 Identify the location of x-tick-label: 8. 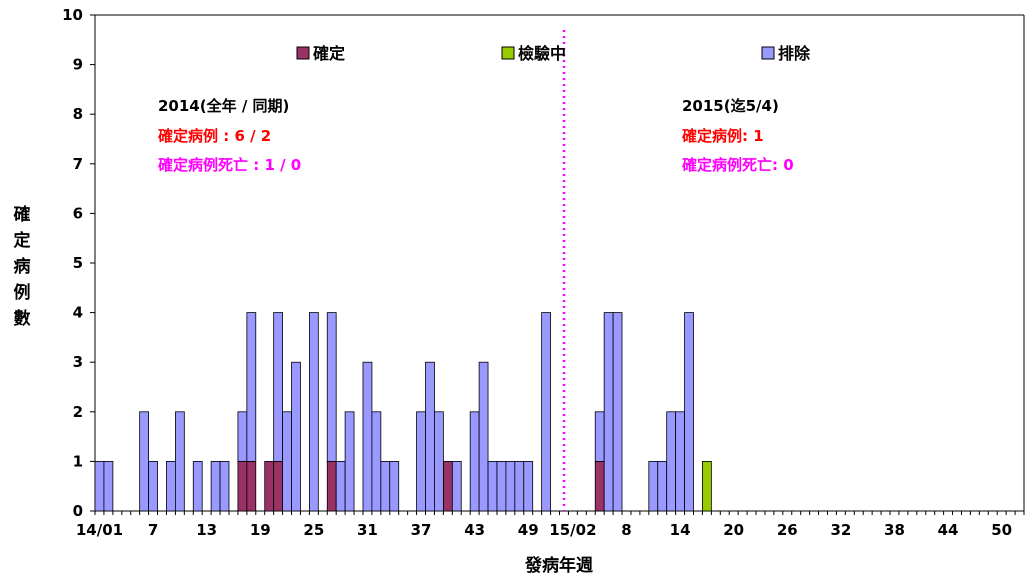
(626, 530).